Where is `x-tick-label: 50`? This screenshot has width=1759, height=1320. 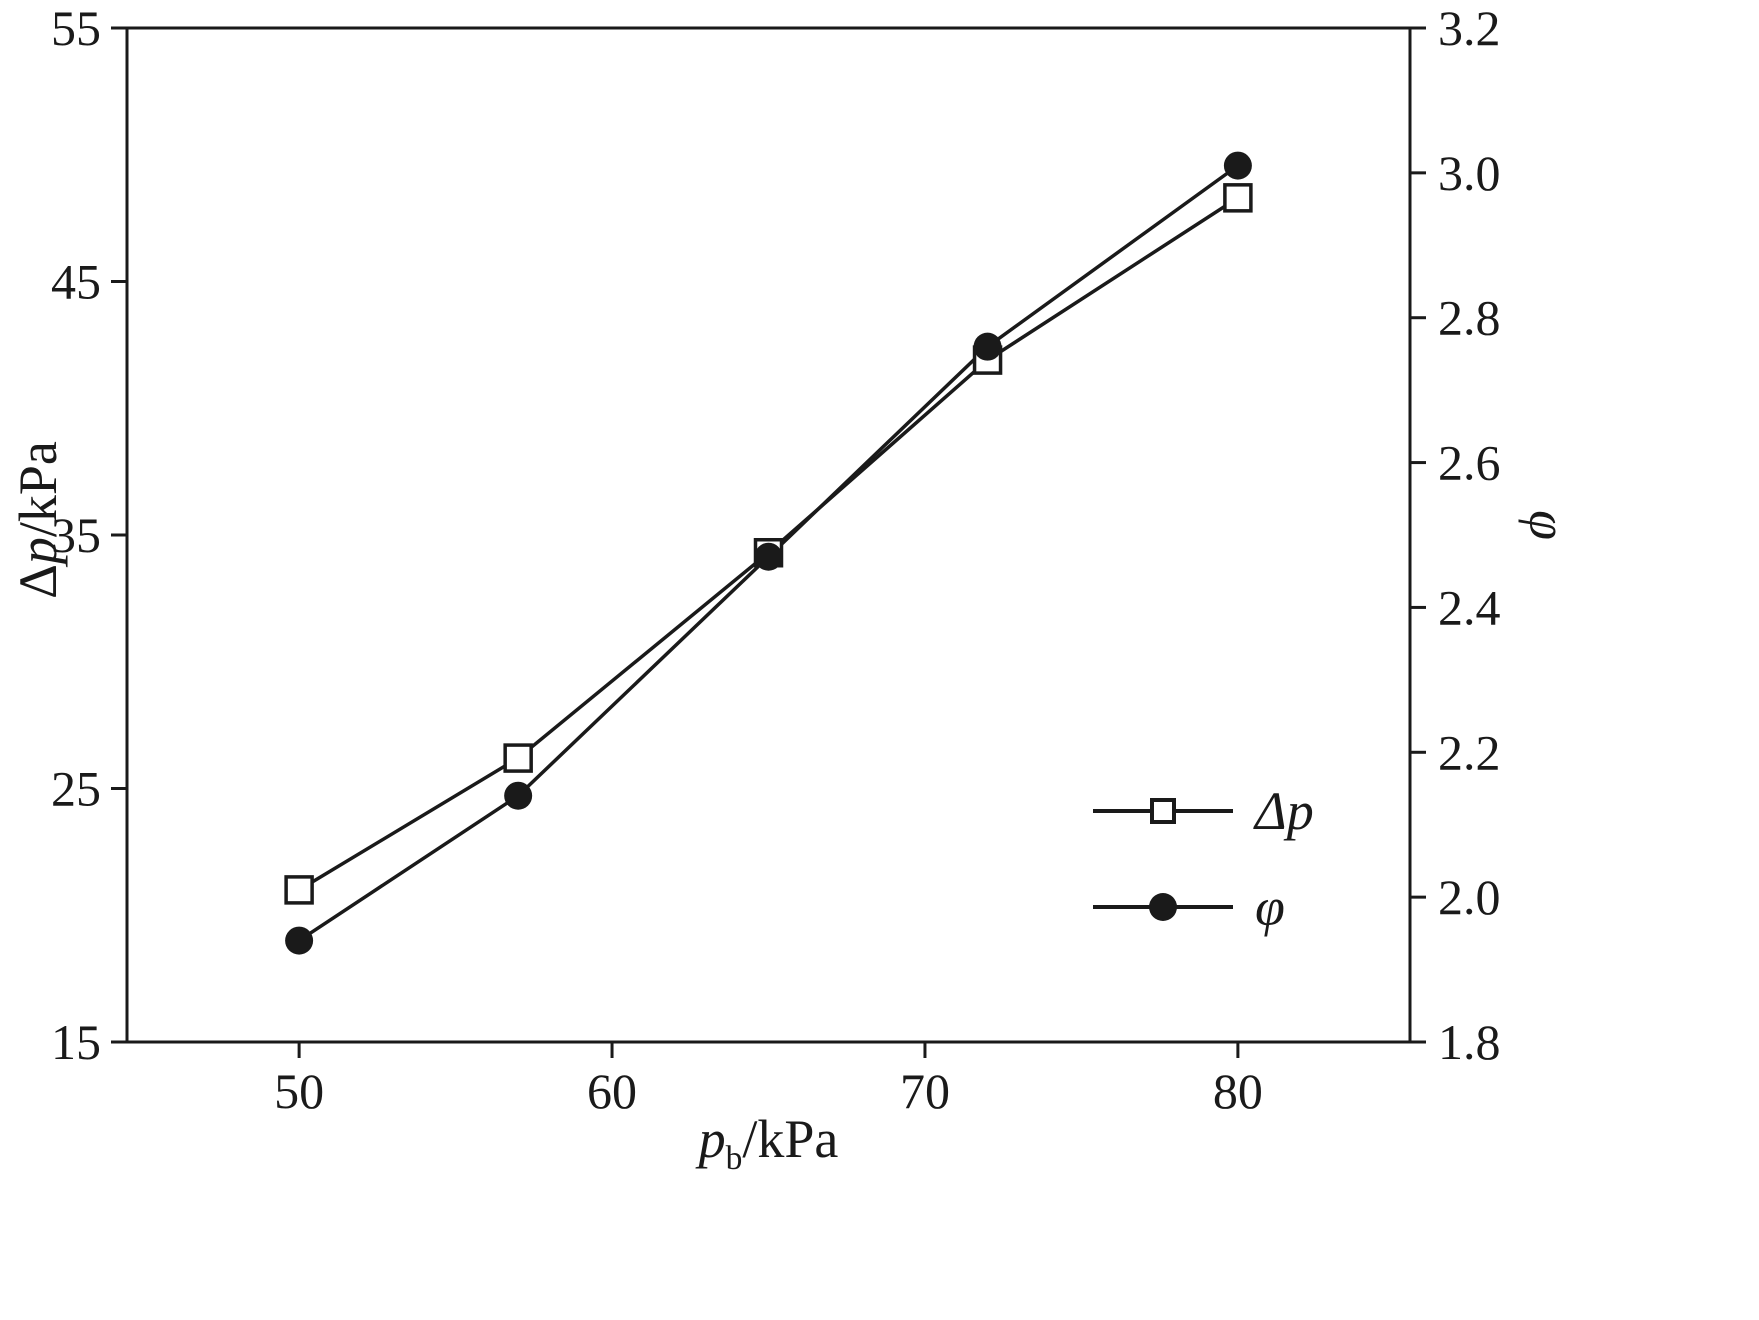 x-tick-label: 50 is located at coordinates (299, 1091).